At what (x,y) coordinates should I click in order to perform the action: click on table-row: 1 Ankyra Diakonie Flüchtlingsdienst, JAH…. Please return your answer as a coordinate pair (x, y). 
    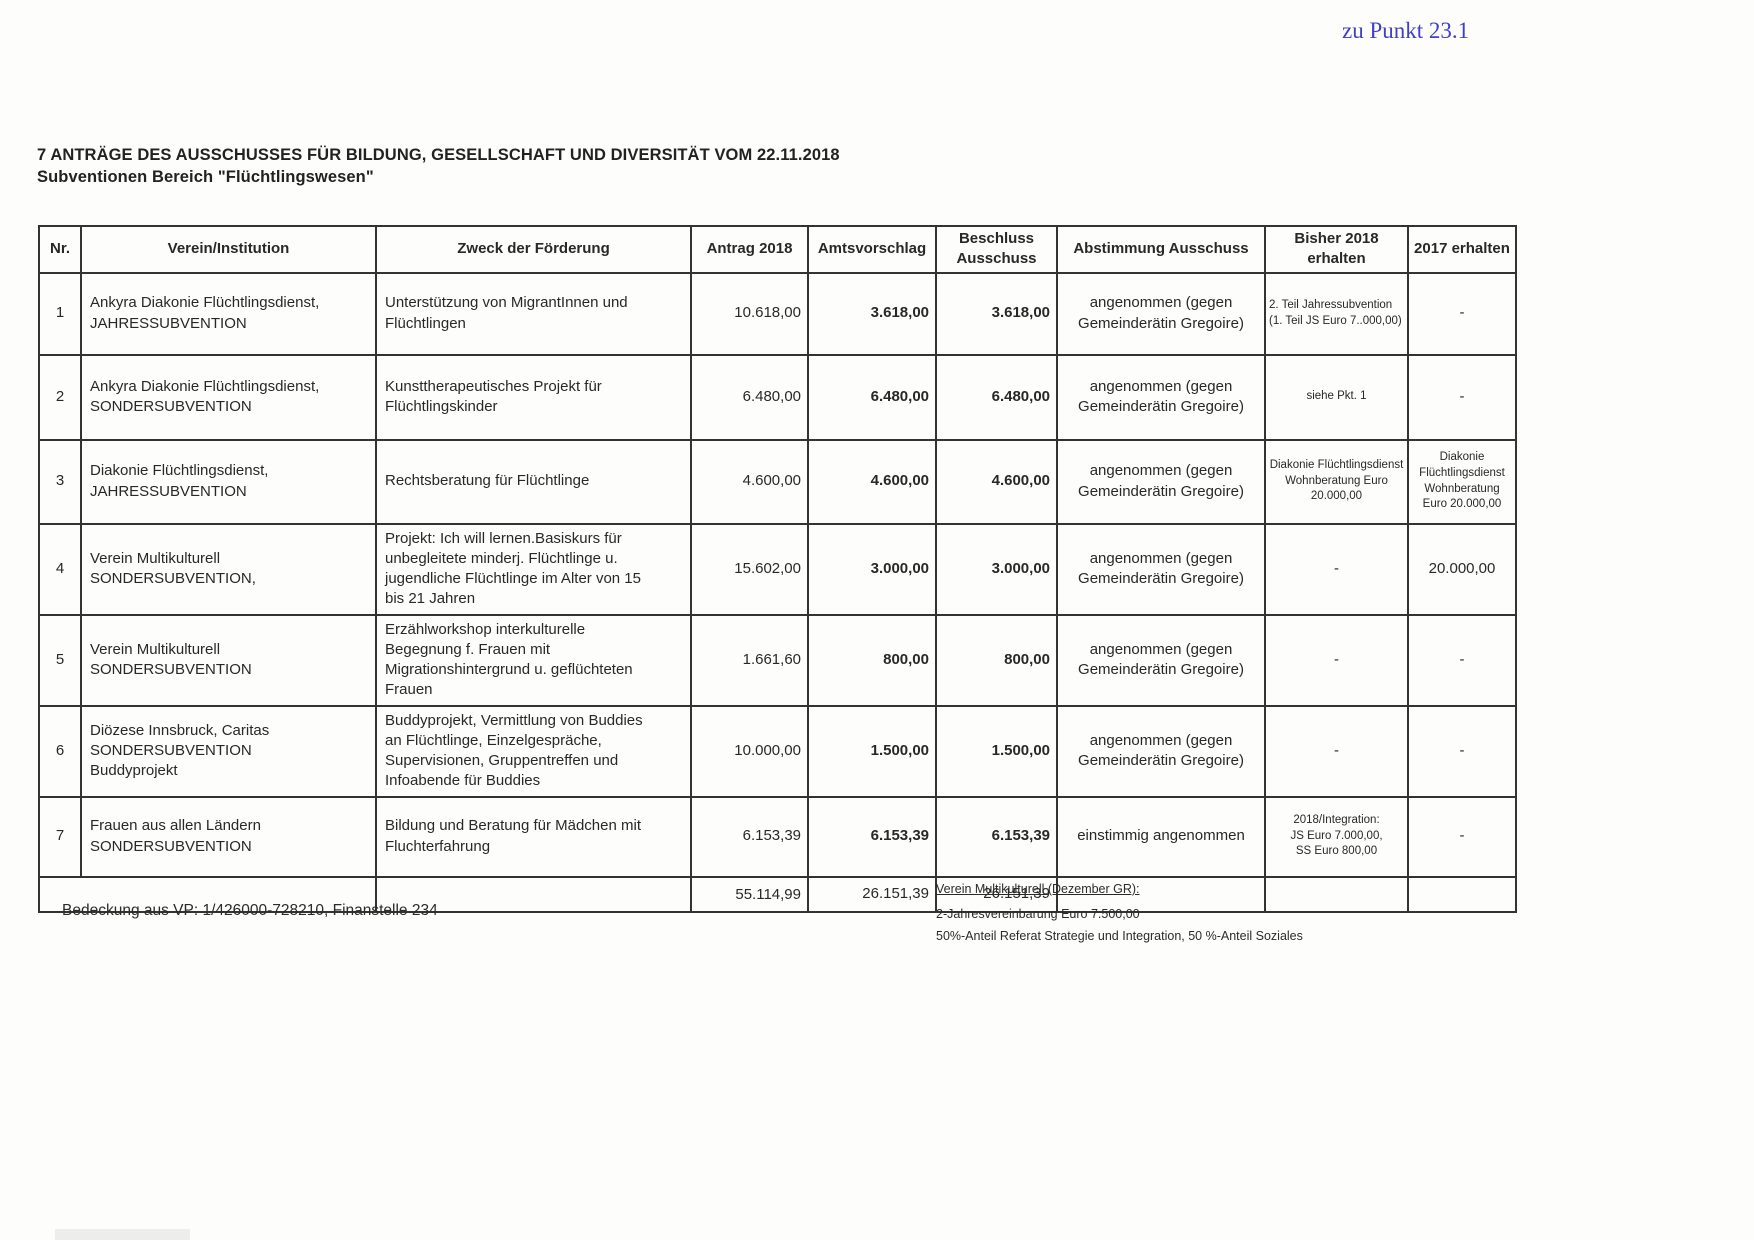
    Looking at the image, I should click on (777, 313).